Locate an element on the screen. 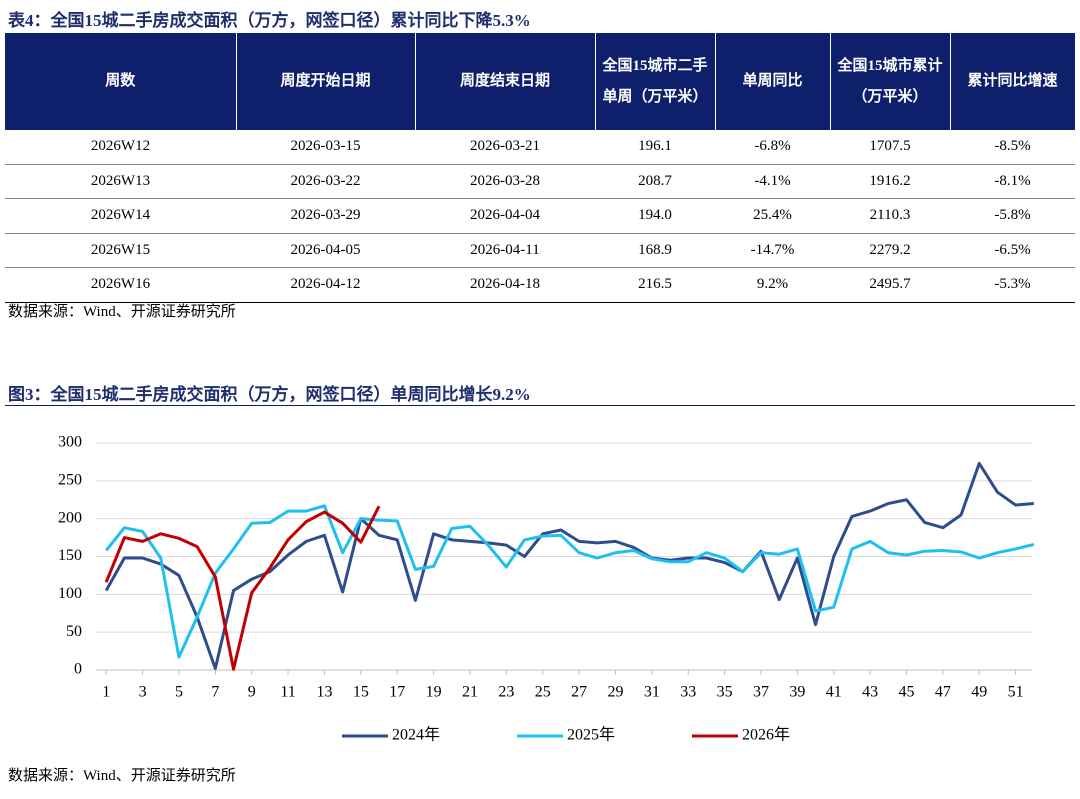  x-tick-label: 1 is located at coordinates (106, 692).